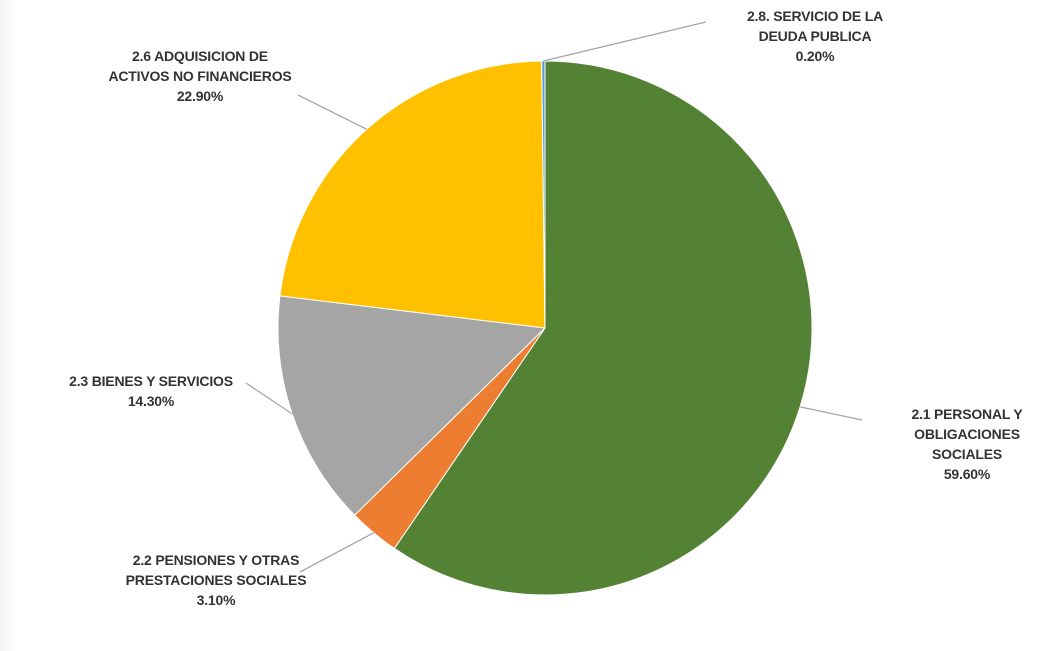  I want to click on label-line: ACTIVOS NO FINANCIEROS, so click(200, 76).